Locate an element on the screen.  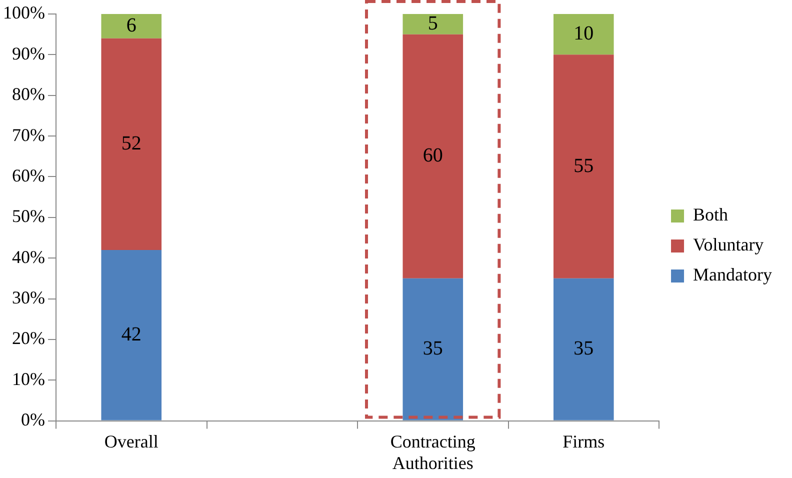
y-tick-label: 100% is located at coordinates (23, 12).